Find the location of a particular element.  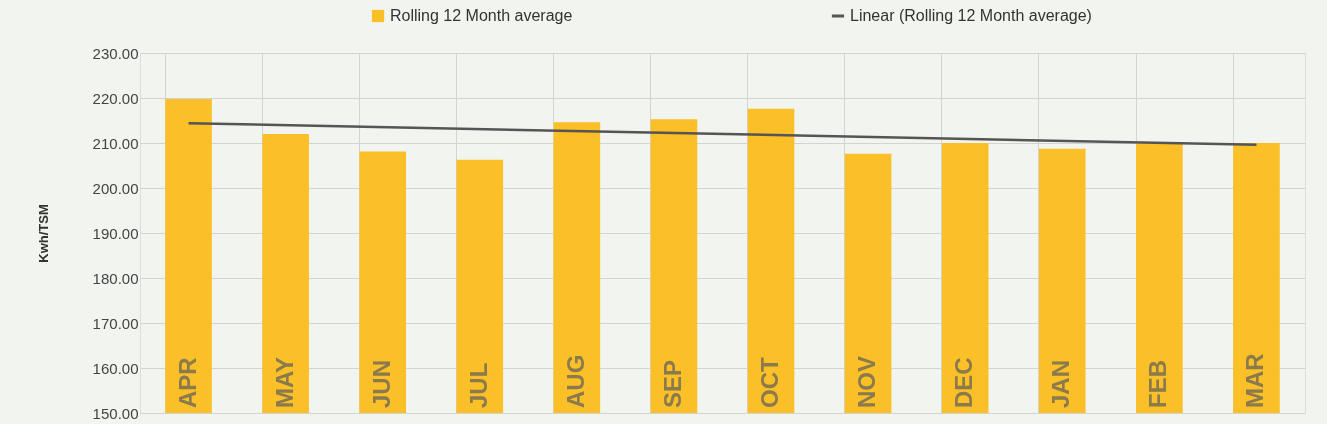

y-tick-label: 230.00 is located at coordinates (115, 53).